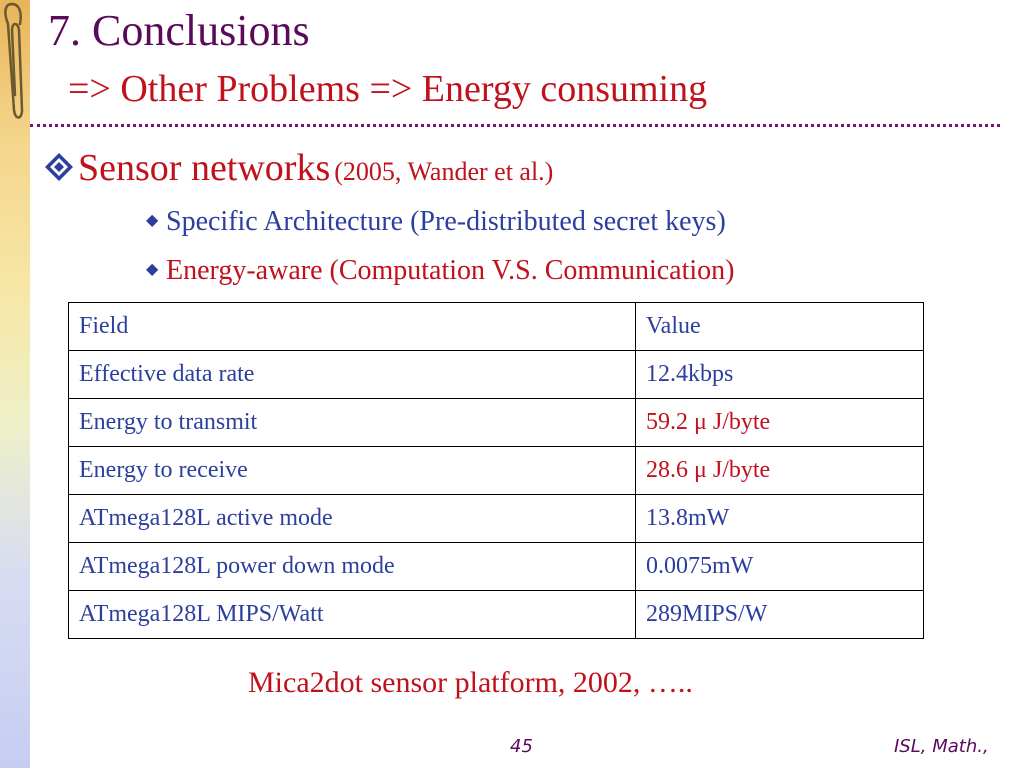  I want to click on table-header-cell: Field, so click(352, 326).